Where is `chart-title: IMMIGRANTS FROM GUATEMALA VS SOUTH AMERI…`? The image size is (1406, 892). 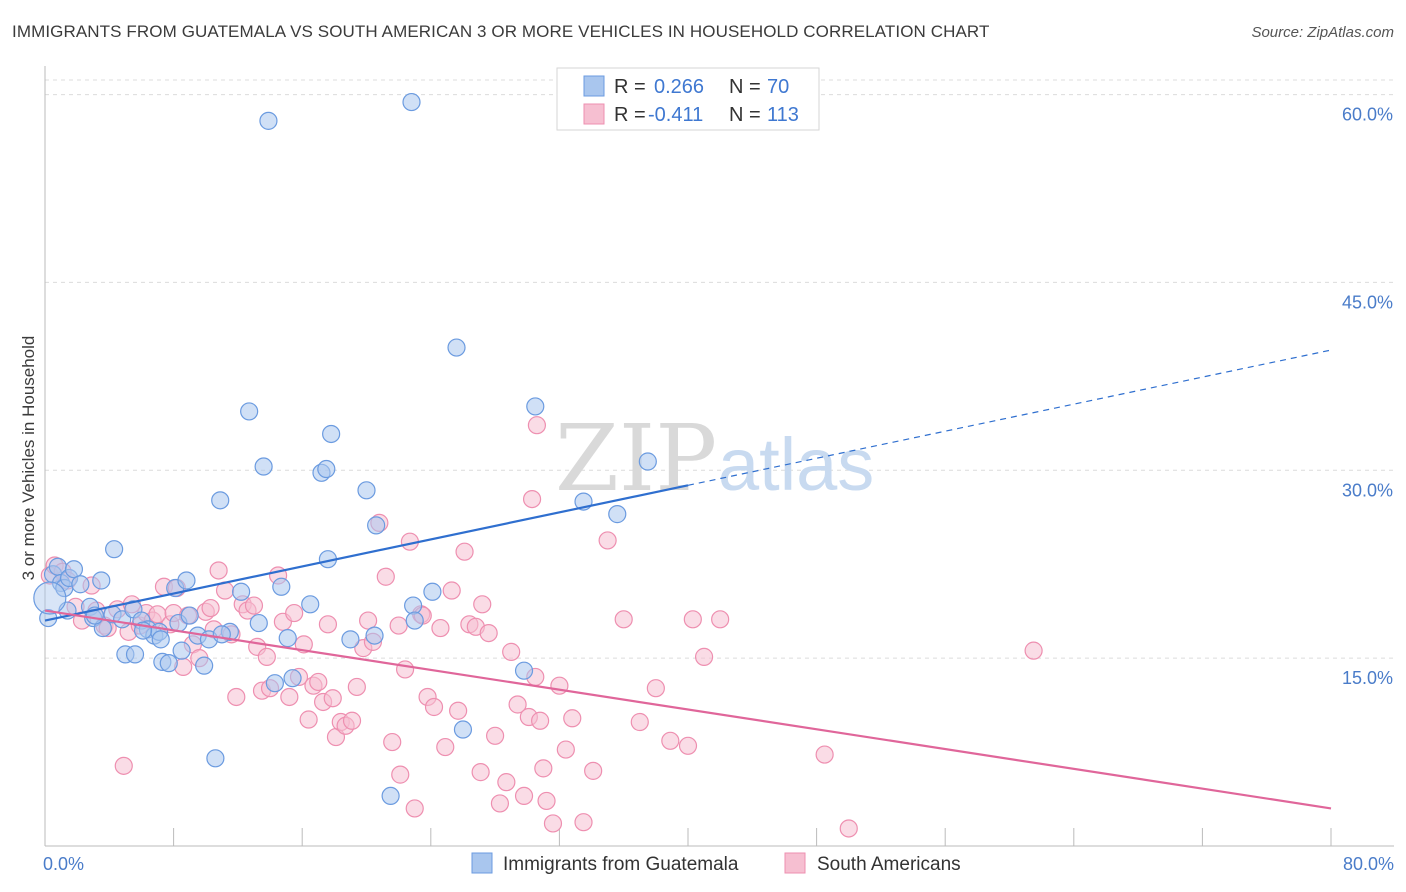
chart-title: IMMIGRANTS FROM GUATEMALA VS SOUTH AMERI… is located at coordinates (501, 31).